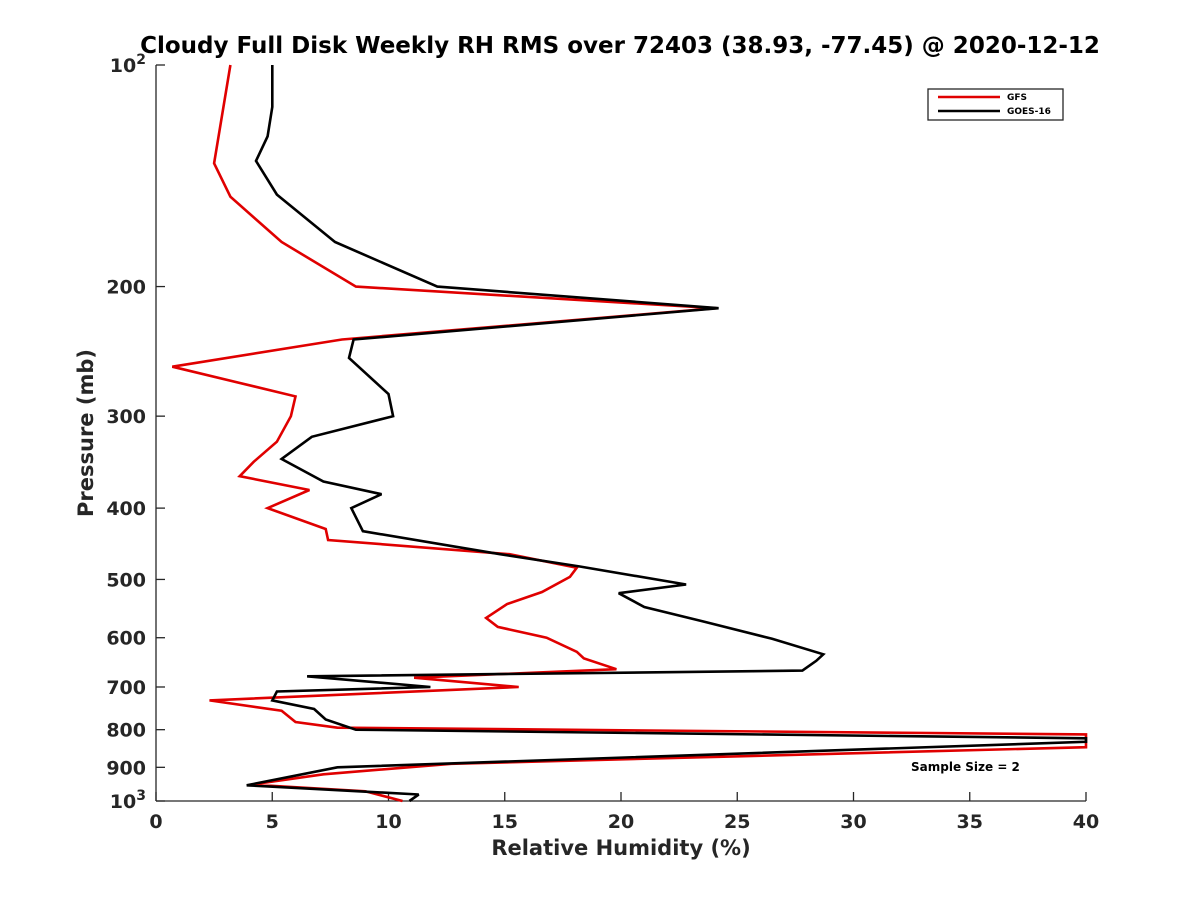  I want to click on x-tick-label: 25, so click(737, 822).